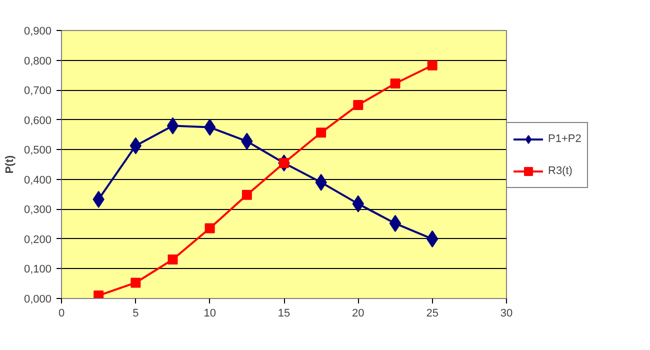  Describe the element at coordinates (61, 314) in the screenshot. I see `x-tick-label: 0` at that location.